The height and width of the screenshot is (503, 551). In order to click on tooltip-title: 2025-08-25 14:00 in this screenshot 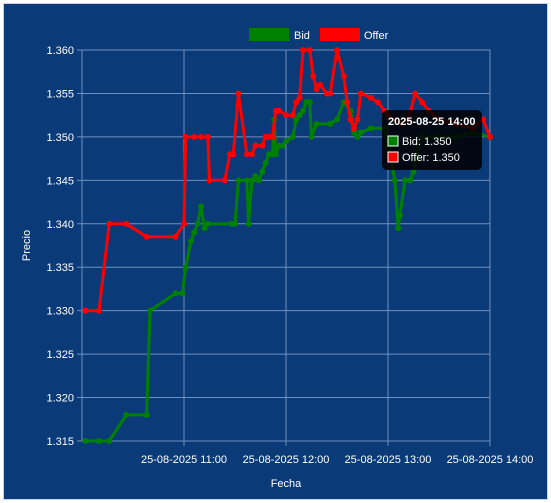, I will do `click(431, 122)`.